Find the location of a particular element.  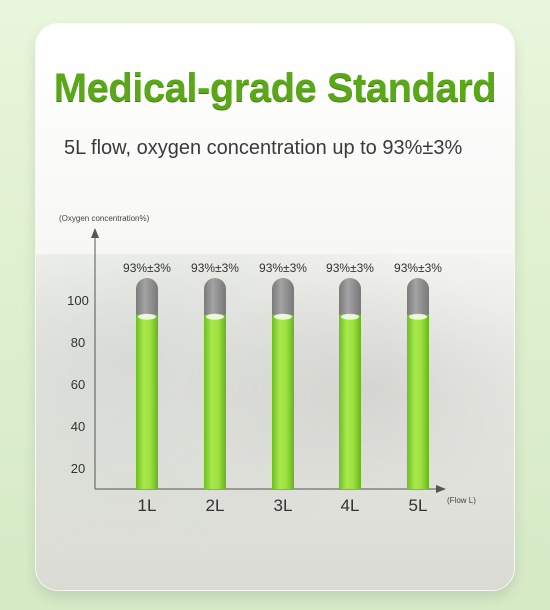

x-tick-label: 5L is located at coordinates (418, 505).